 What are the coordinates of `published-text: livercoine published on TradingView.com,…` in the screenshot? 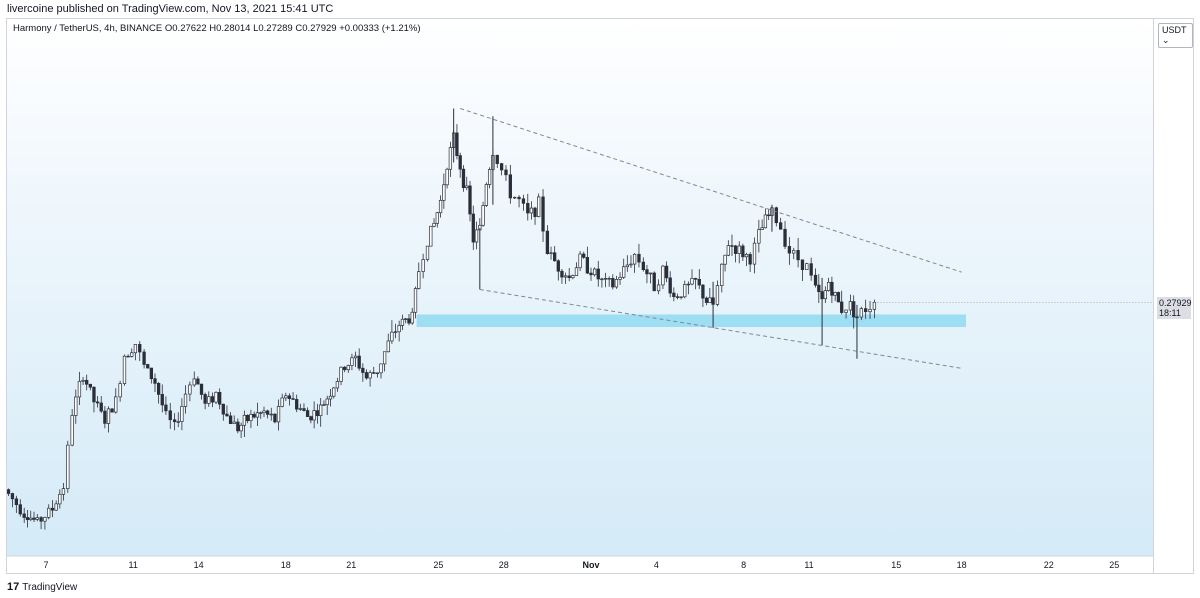 It's located at (170, 9).